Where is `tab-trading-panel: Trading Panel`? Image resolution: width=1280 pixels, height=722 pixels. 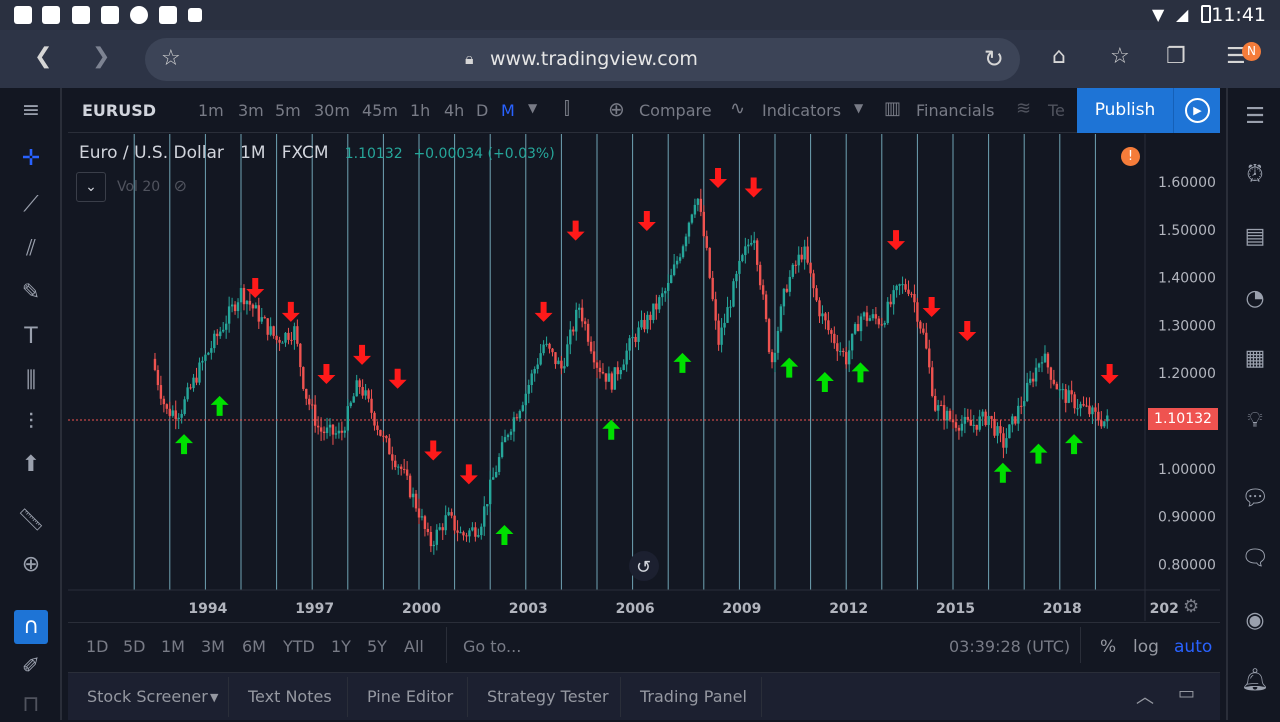
tab-trading-panel: Trading Panel is located at coordinates (693, 696).